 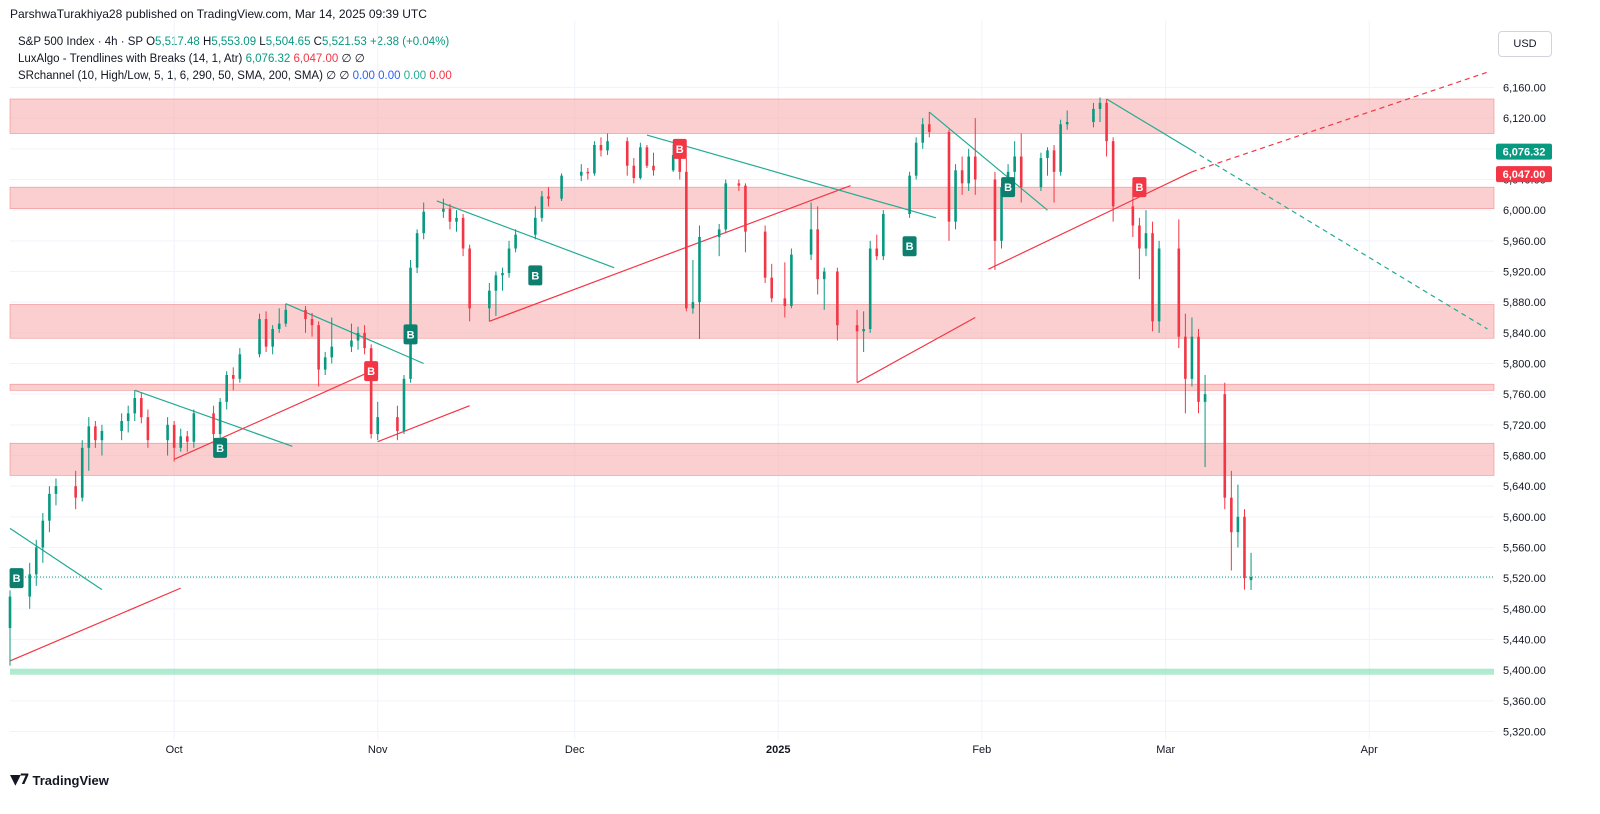 What do you see at coordinates (1525, 44) in the screenshot?
I see `currency-button: USD` at bounding box center [1525, 44].